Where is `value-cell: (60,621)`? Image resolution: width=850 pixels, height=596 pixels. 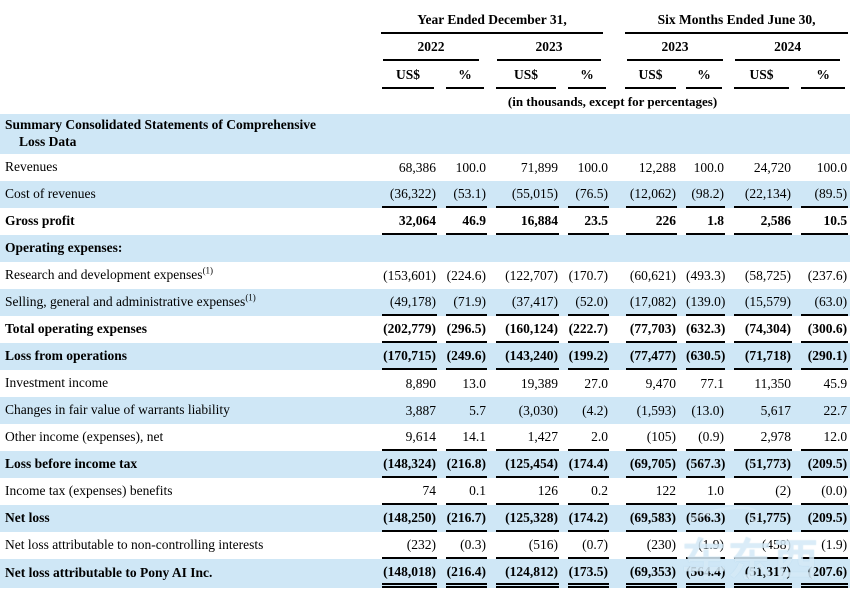 value-cell: (60,621) is located at coordinates (653, 276).